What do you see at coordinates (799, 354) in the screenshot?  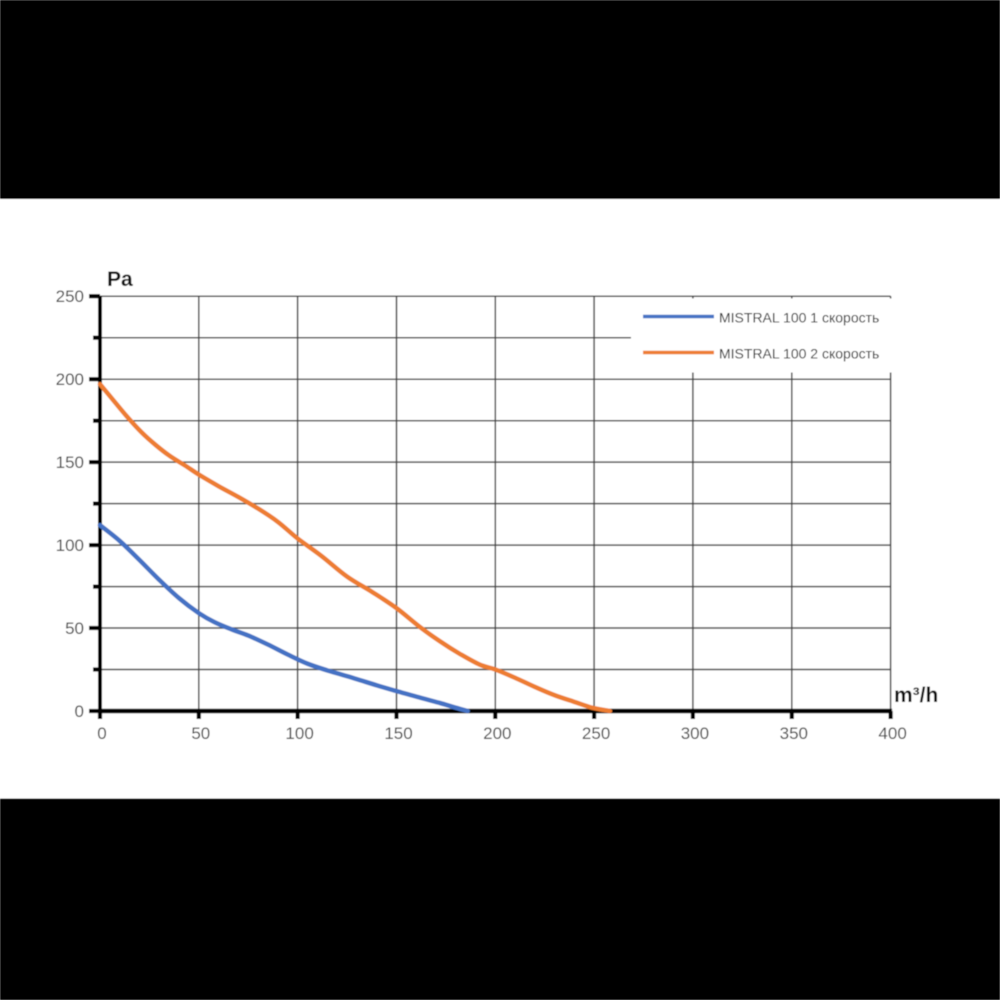 I see `svg-text: MISTRAL 100 2 скорость` at bounding box center [799, 354].